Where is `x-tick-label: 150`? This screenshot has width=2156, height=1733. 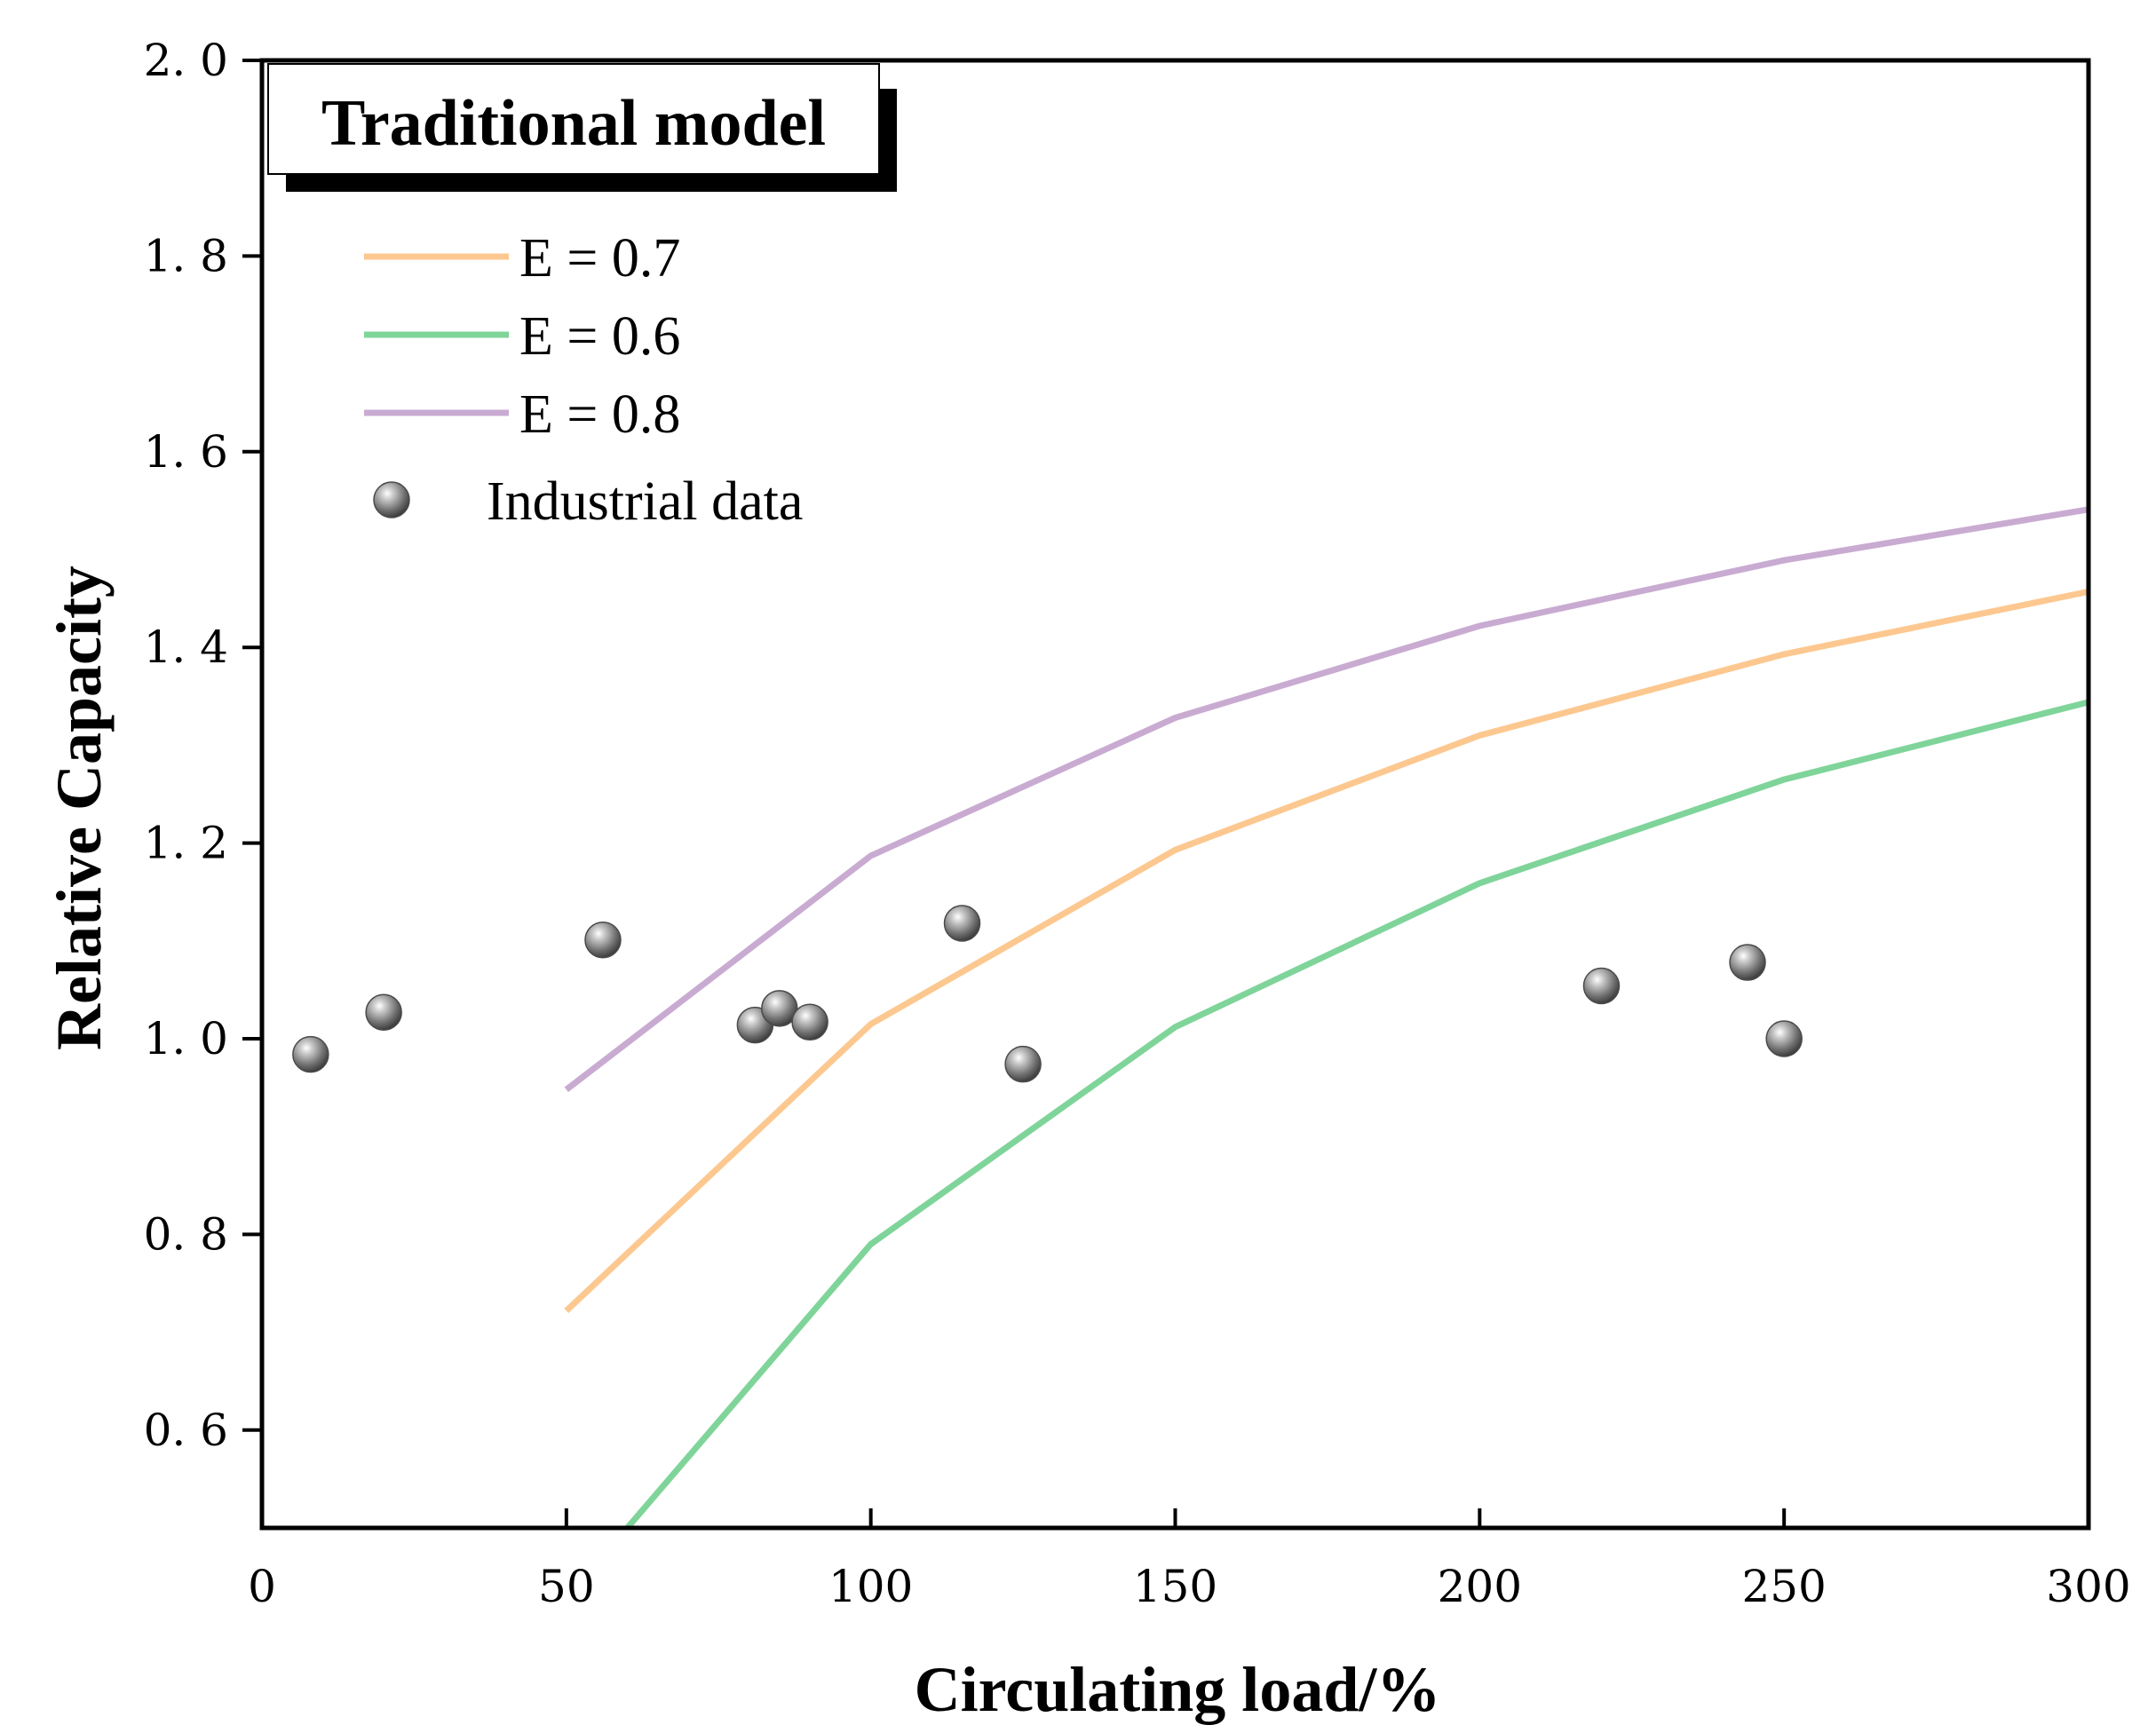 x-tick-label: 150 is located at coordinates (1175, 1587).